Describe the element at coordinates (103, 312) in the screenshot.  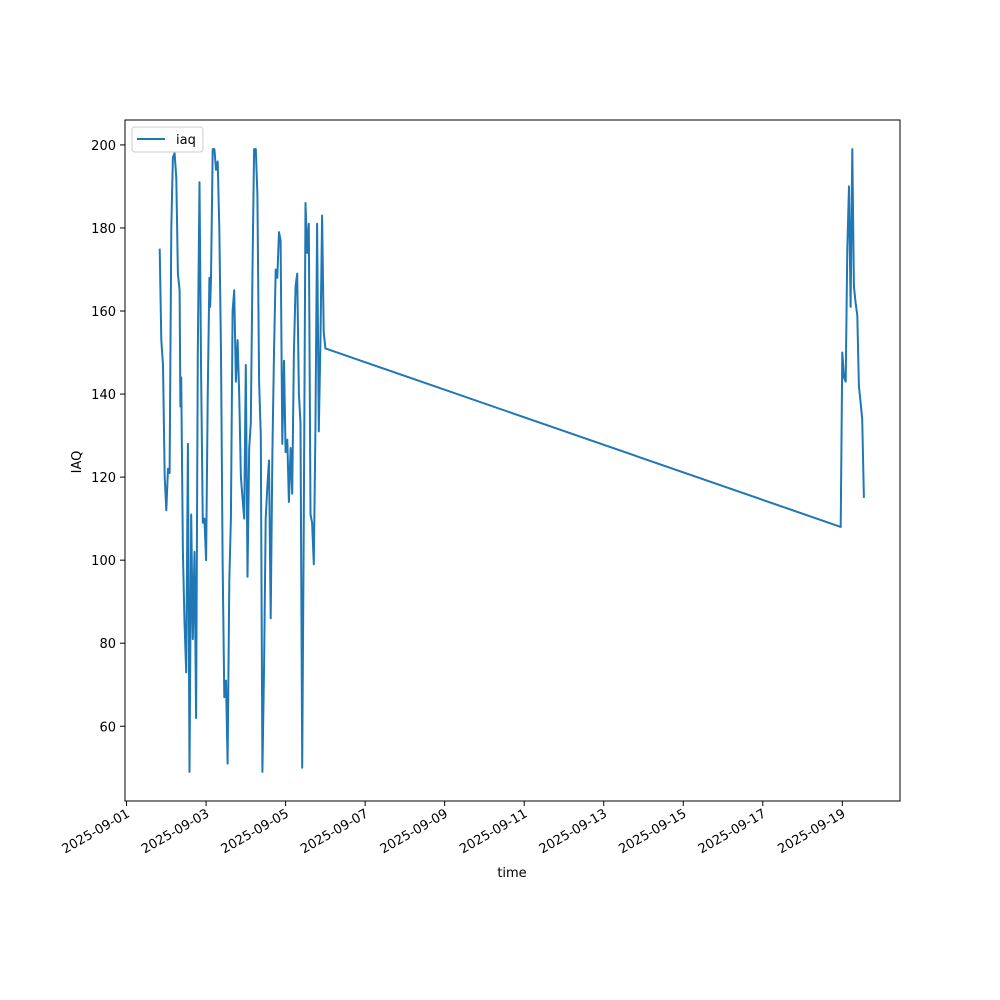
I see `y-tick-label: 160` at that location.